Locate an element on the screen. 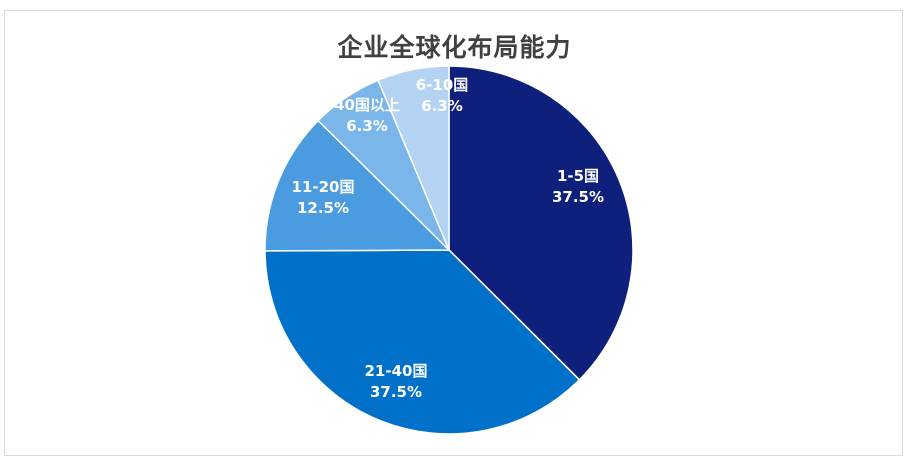 The image size is (909, 464). slice-value-label: 12.5% is located at coordinates (323, 208).